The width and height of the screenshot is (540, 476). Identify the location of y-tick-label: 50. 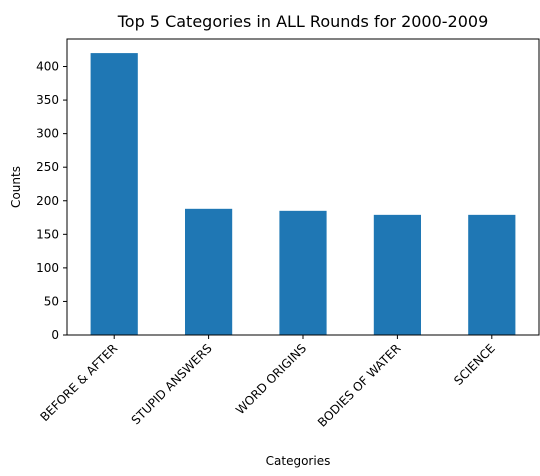
(51, 301).